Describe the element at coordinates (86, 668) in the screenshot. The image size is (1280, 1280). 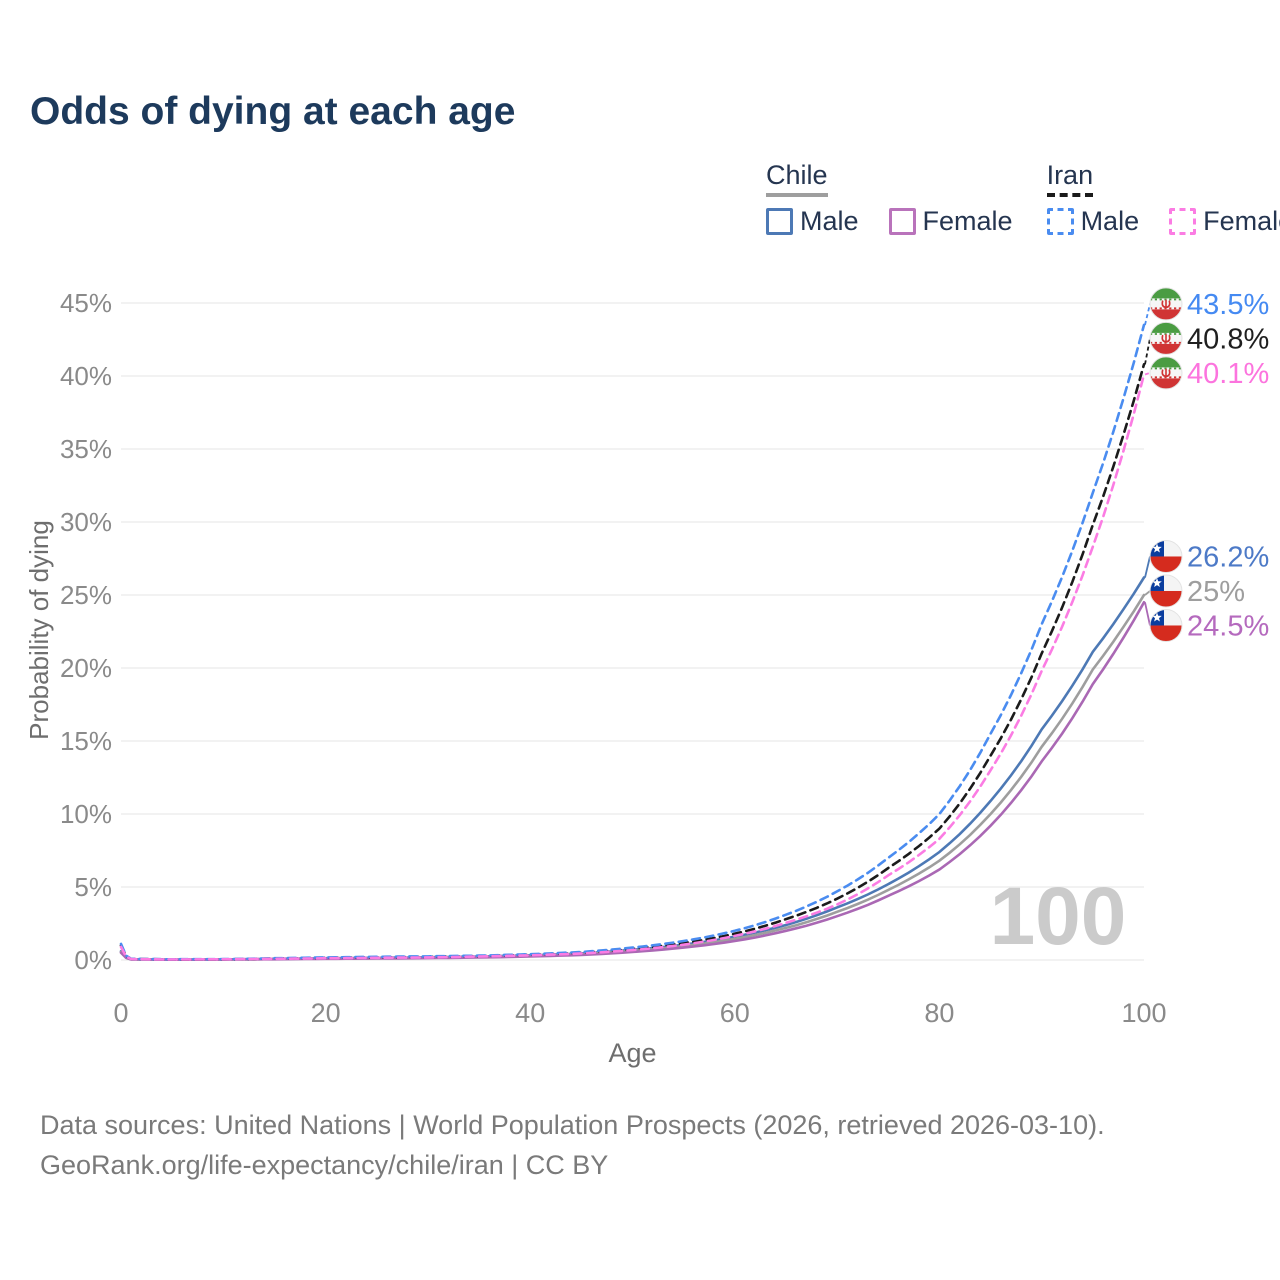
I see `y-tick-label: 20%` at that location.